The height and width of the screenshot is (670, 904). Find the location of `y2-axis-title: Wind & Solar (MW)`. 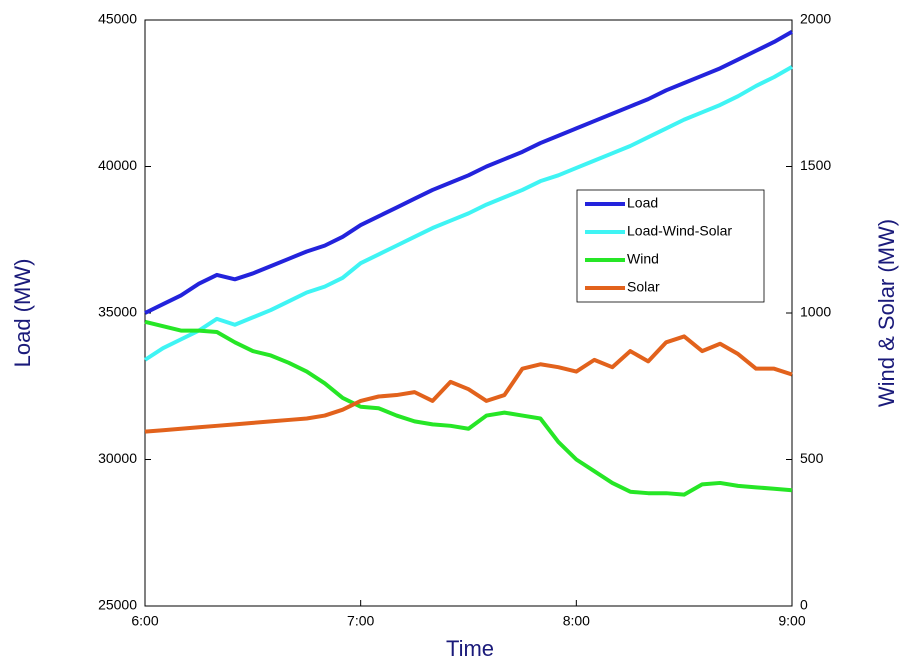

y2-axis-title: Wind & Solar (MW) is located at coordinates (886, 313).